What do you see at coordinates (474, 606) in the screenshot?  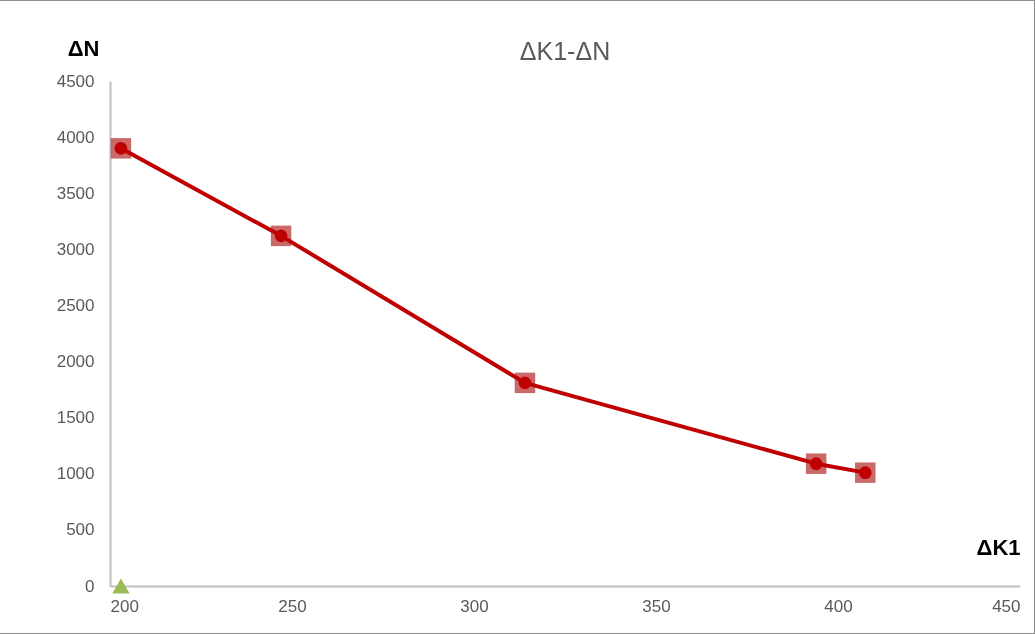 I see `x-tick-label: 300` at bounding box center [474, 606].